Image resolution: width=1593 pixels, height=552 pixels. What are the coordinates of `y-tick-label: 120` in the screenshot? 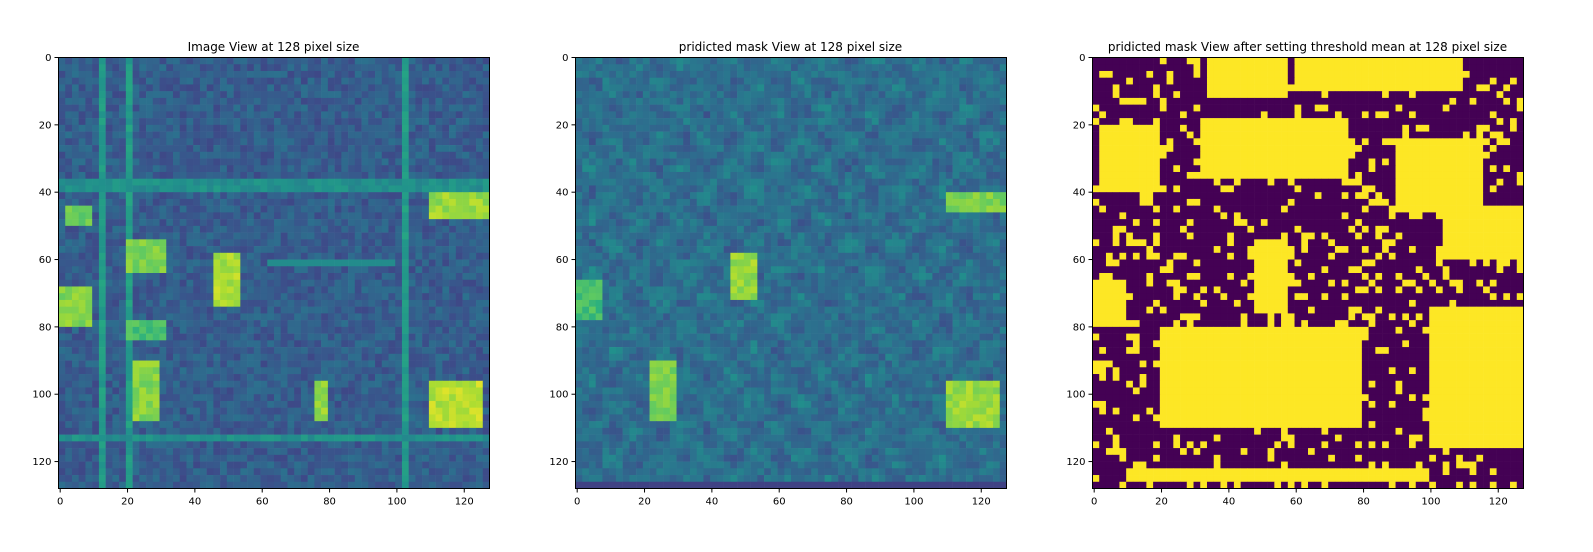 It's located at (41, 462).